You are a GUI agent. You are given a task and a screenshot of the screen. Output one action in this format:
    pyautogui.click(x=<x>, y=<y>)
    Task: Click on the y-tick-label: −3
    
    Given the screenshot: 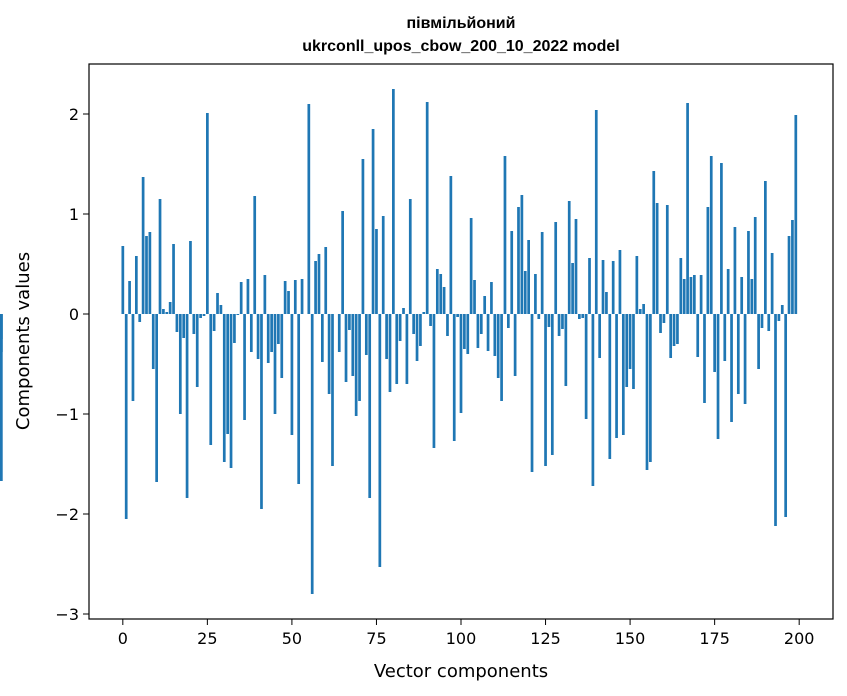 What is the action you would take?
    pyautogui.click(x=67, y=614)
    